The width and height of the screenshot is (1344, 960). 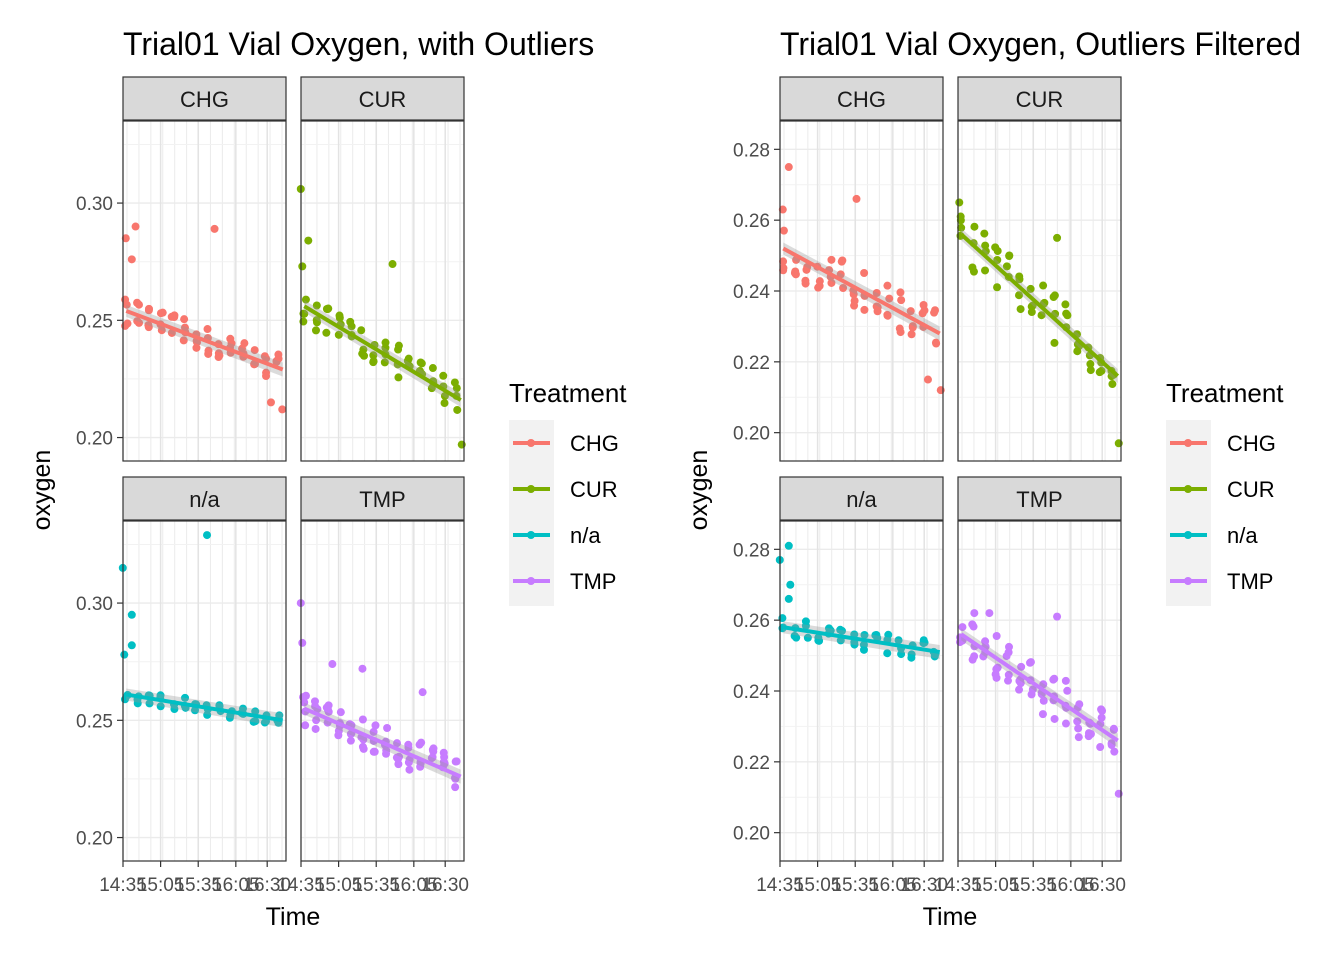 What do you see at coordinates (1251, 443) in the screenshot?
I see `legend-label: CHG` at bounding box center [1251, 443].